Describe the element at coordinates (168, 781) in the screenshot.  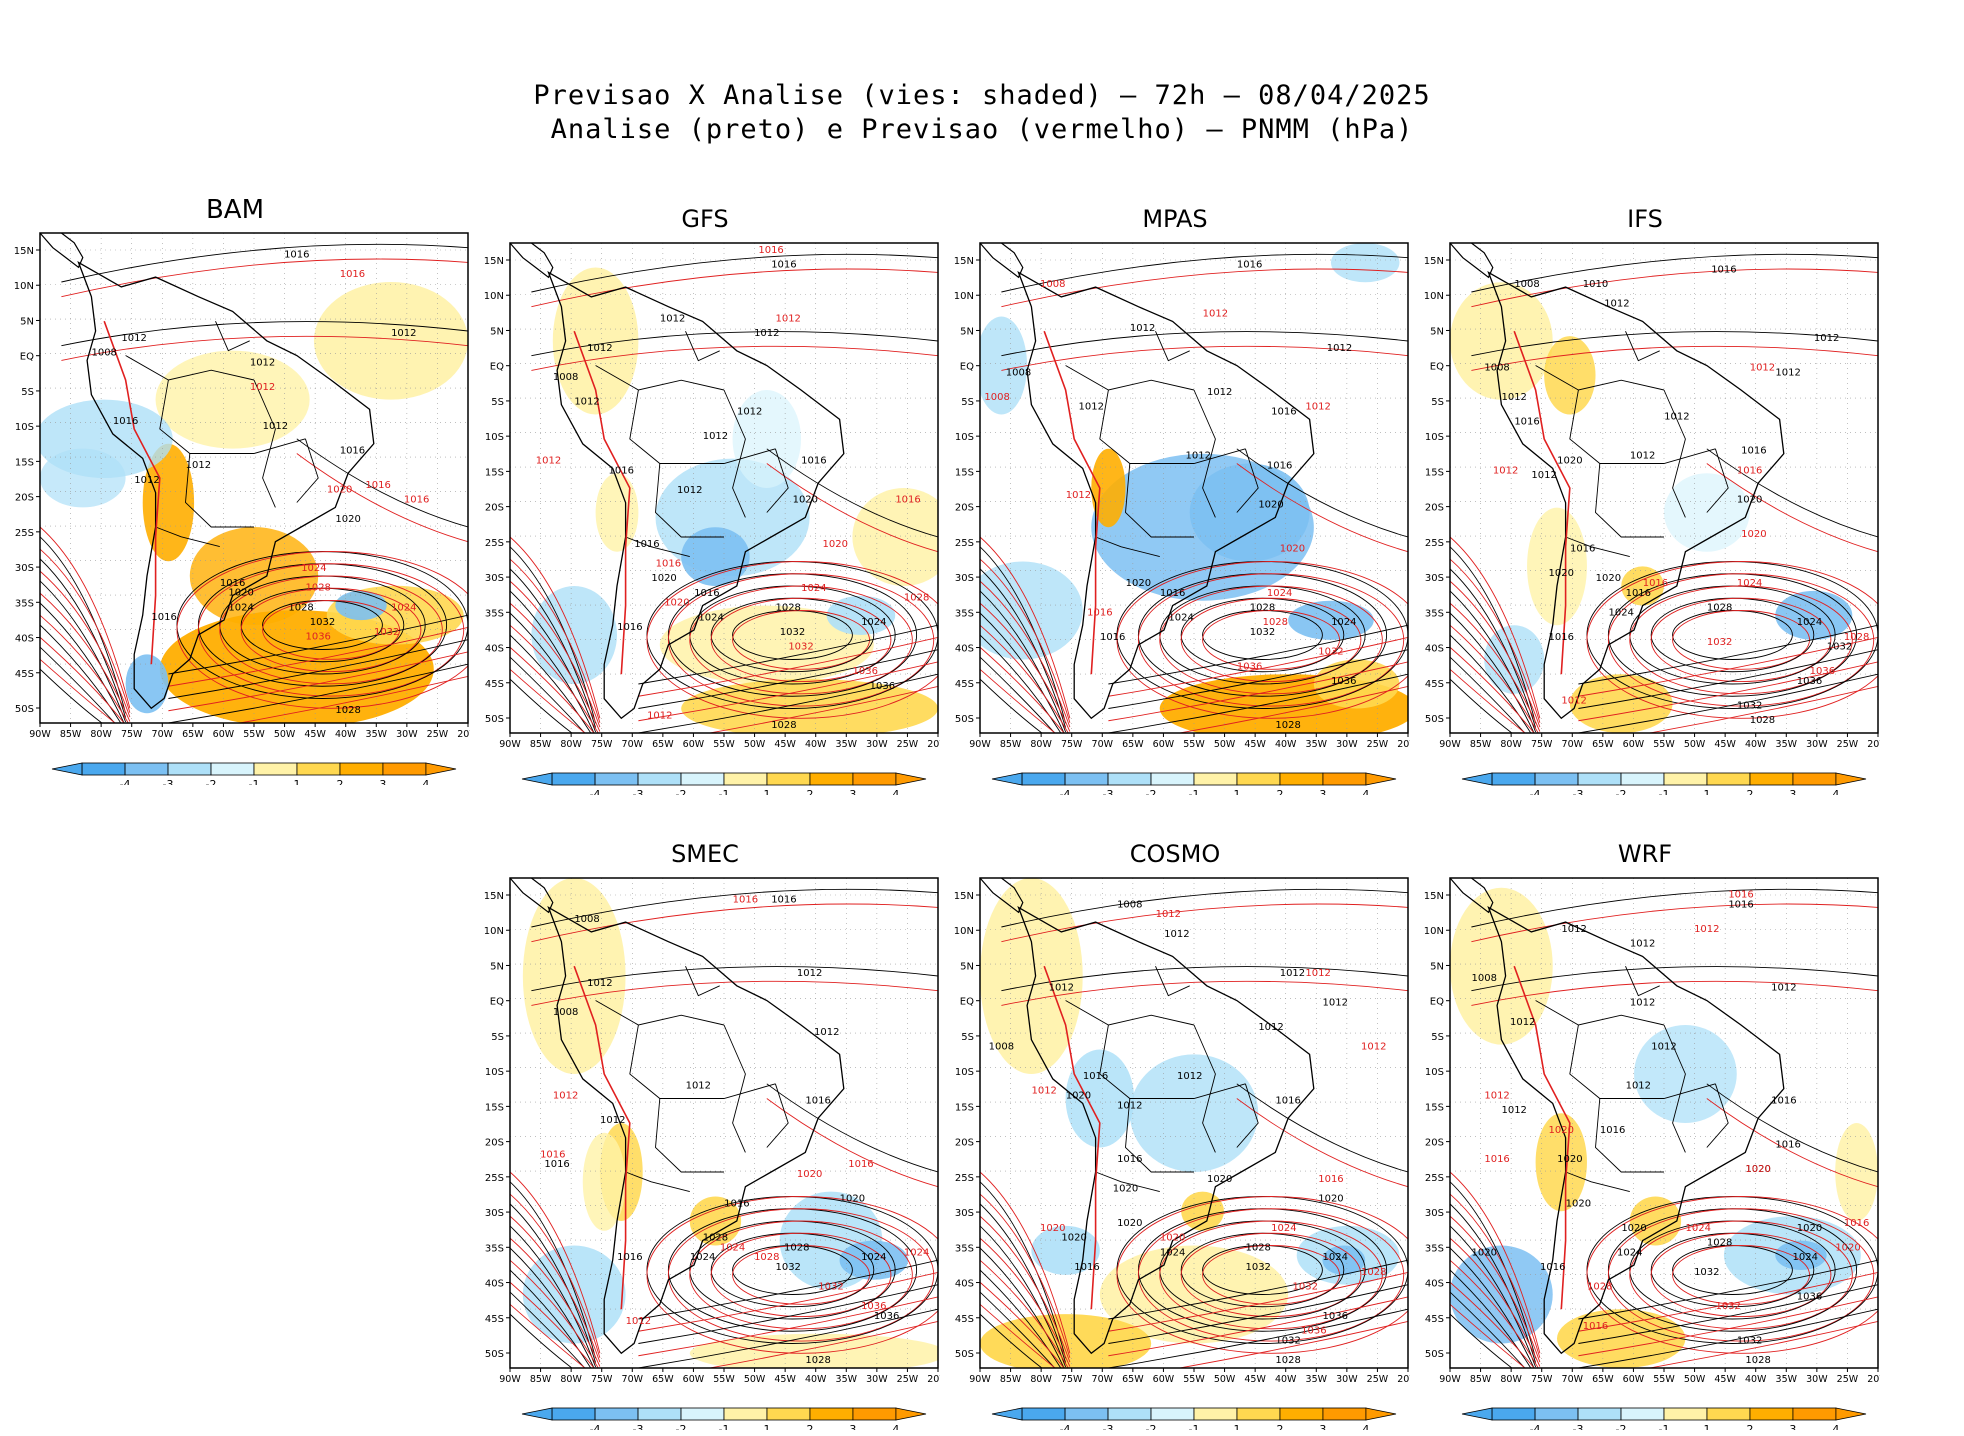
I see `colorbar-label: -3` at that location.